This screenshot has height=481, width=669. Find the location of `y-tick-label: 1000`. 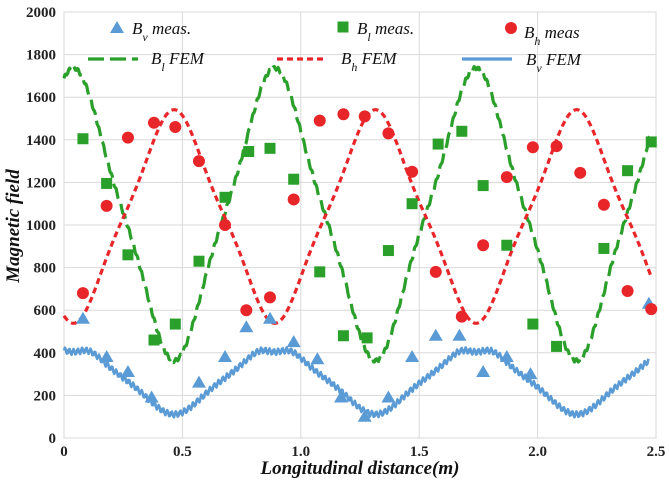

y-tick-label: 1000 is located at coordinates (41, 226).